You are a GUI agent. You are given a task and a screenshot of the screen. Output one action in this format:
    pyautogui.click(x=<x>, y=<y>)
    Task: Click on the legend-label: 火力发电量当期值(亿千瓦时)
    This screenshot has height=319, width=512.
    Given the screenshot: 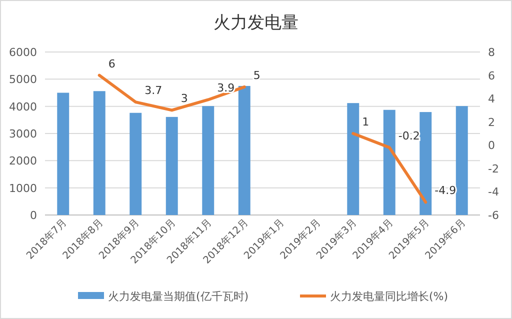 What is the action you would take?
    pyautogui.click(x=178, y=296)
    